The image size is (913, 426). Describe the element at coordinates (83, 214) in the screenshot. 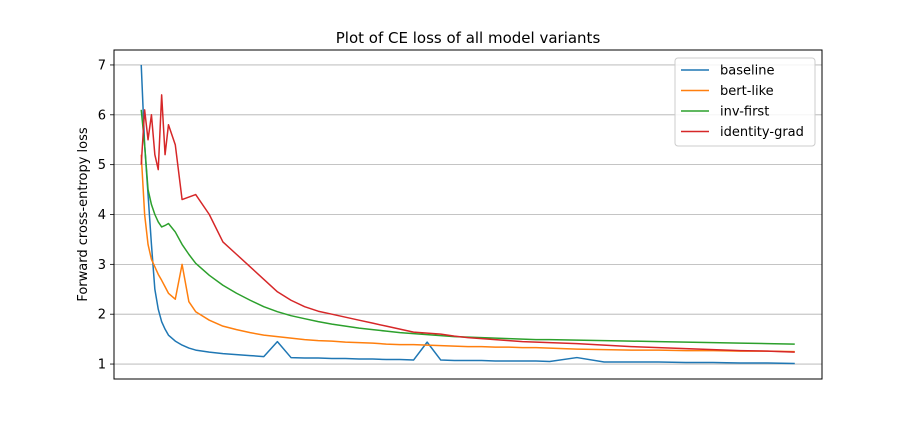

I see `y-axis-label: Forward cross-entropy loss` at that location.